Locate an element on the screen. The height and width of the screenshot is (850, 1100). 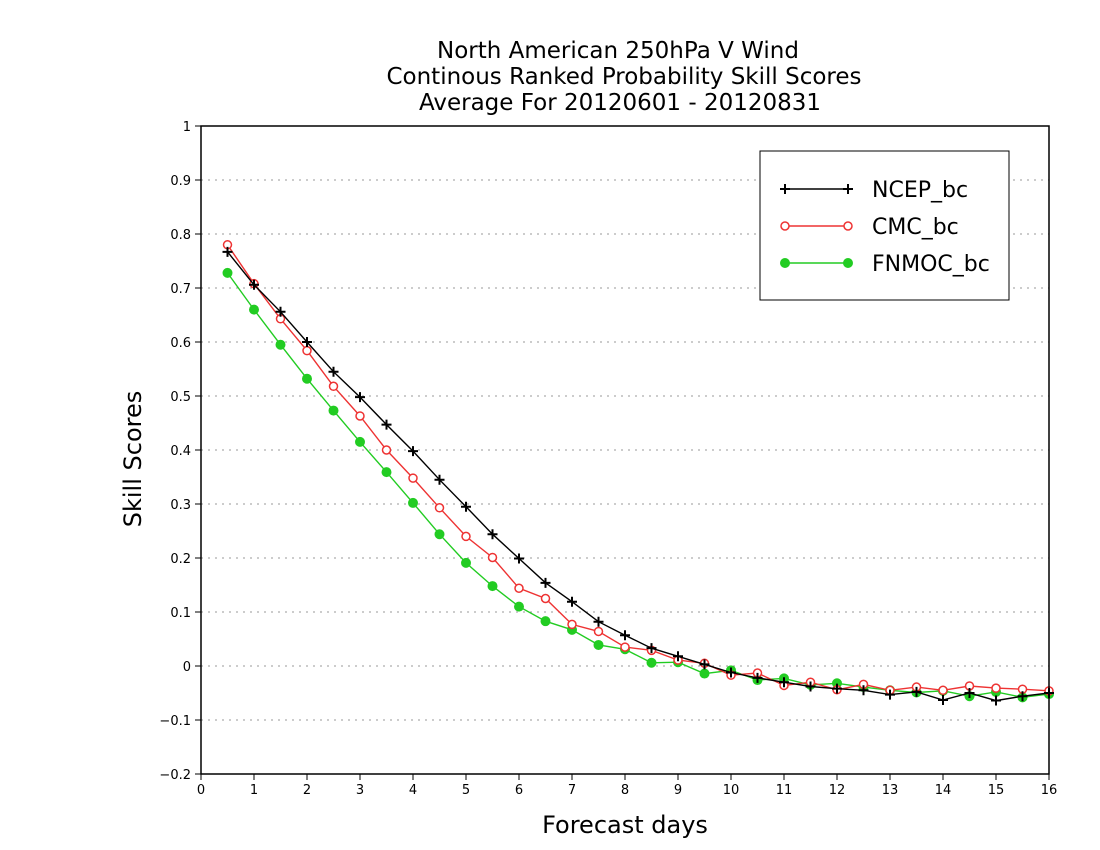
legend-marker-cmc-bc is located at coordinates (785, 226).